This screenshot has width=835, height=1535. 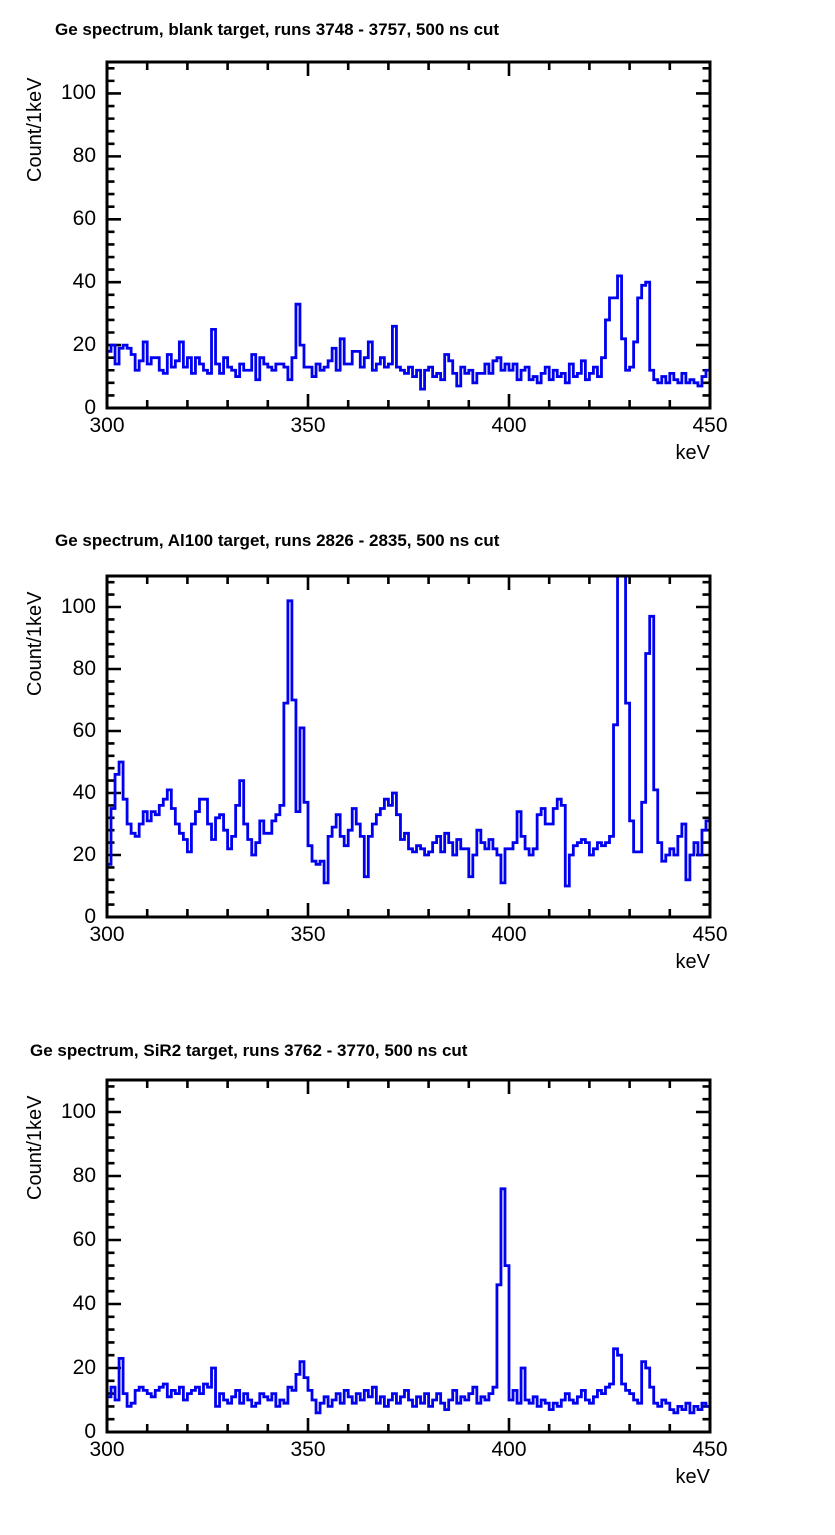 What do you see at coordinates (692, 453) in the screenshot?
I see `plot1-x-axis-title: keV` at bounding box center [692, 453].